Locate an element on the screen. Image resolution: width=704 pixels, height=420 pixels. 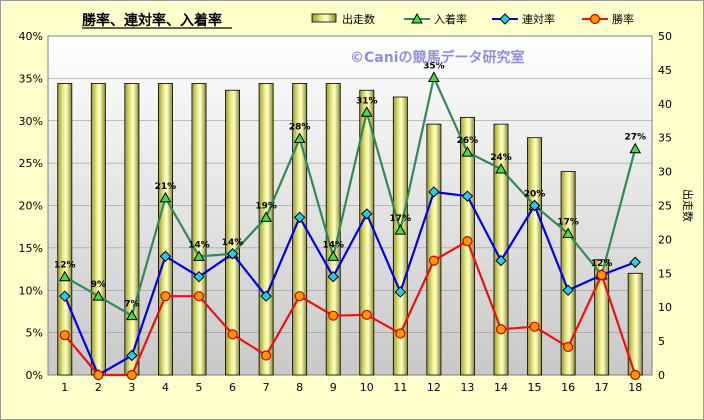
y2-tick-label: 20 is located at coordinates (665, 239).